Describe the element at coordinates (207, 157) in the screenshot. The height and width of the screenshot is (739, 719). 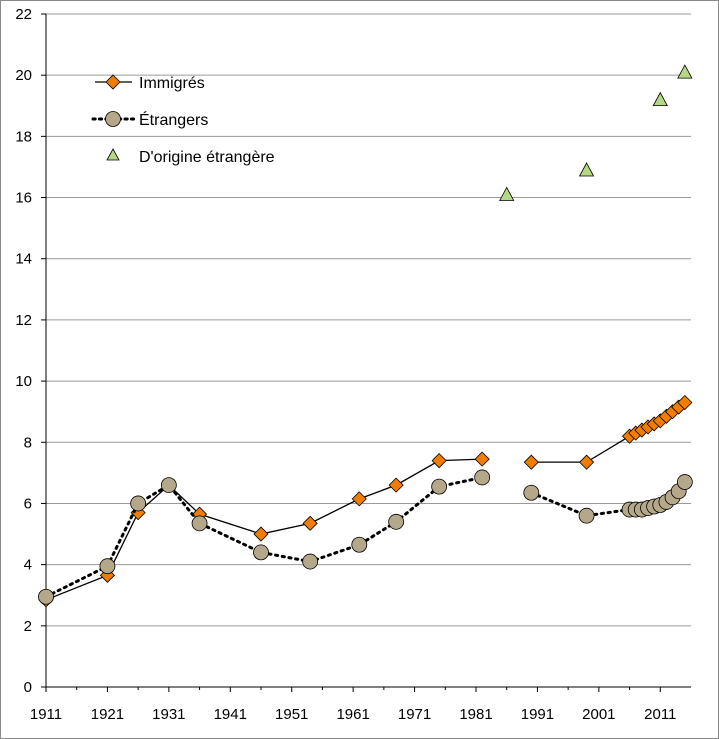
I see `legend-label-origine: D'origine étrangère` at that location.